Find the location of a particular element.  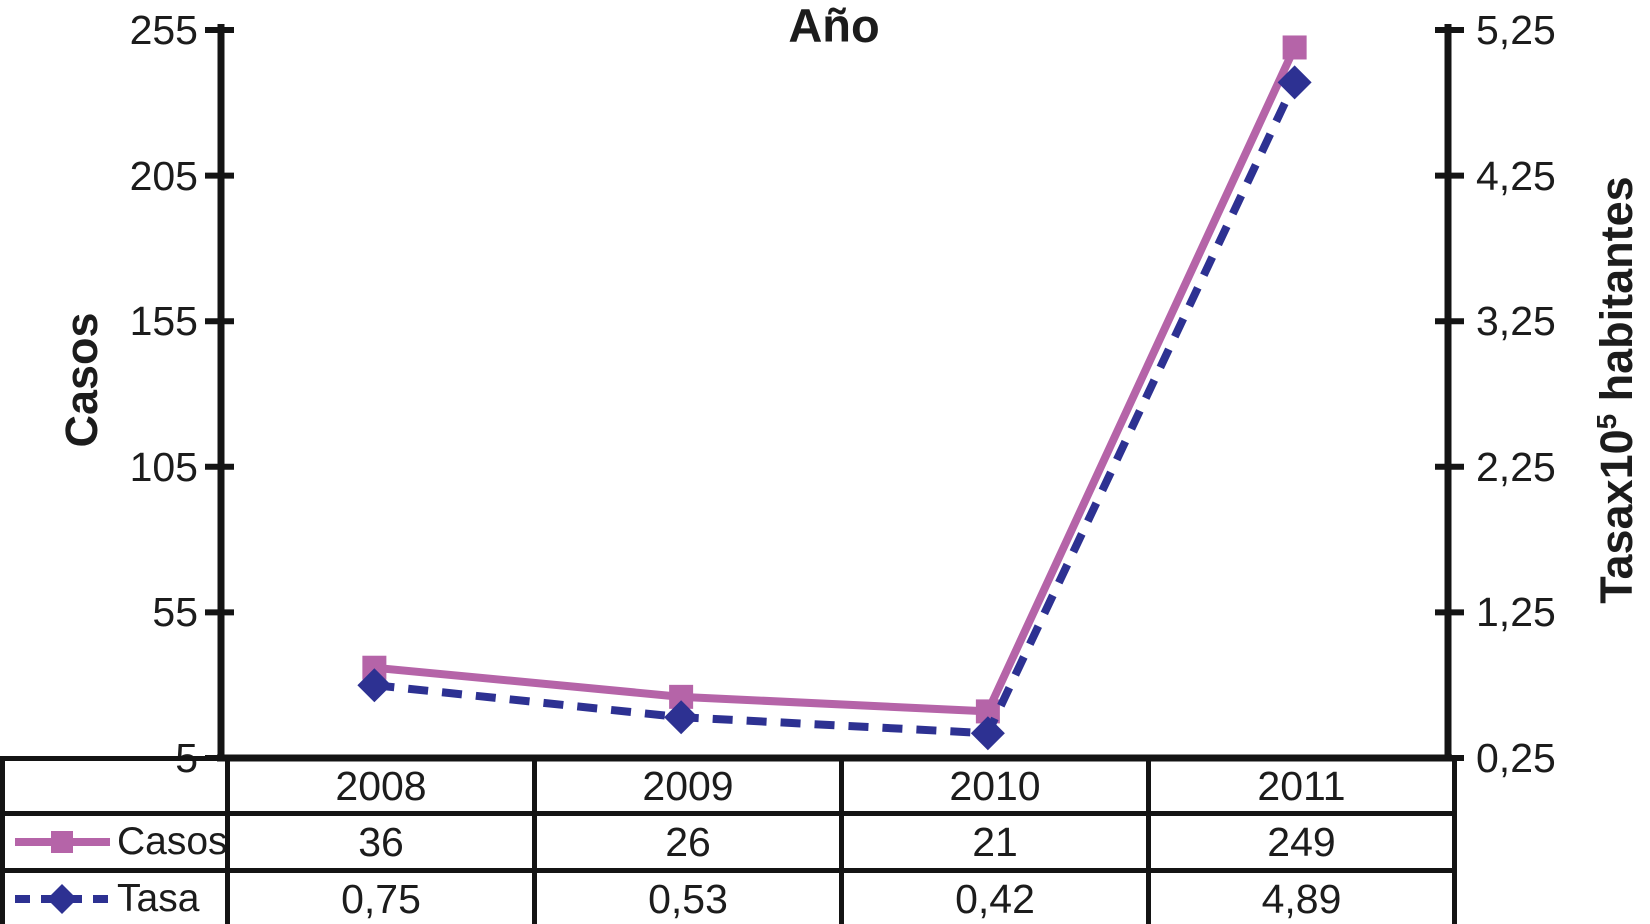

table-row-tasa: Tasa 0,75 0,53 0,42 4,89 is located at coordinates (728, 896).